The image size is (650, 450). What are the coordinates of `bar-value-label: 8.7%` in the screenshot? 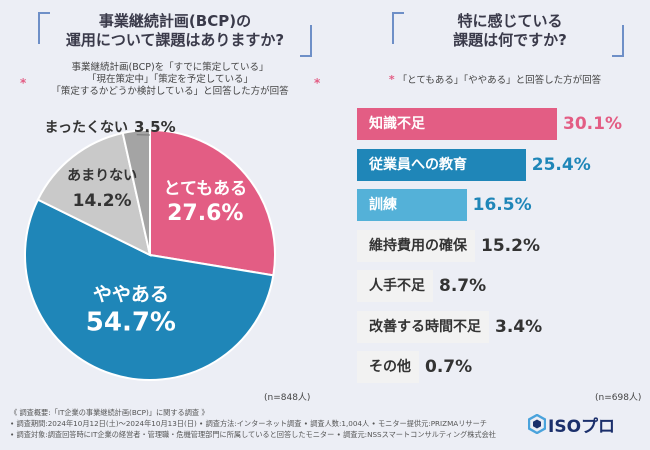 It's located at (463, 286).